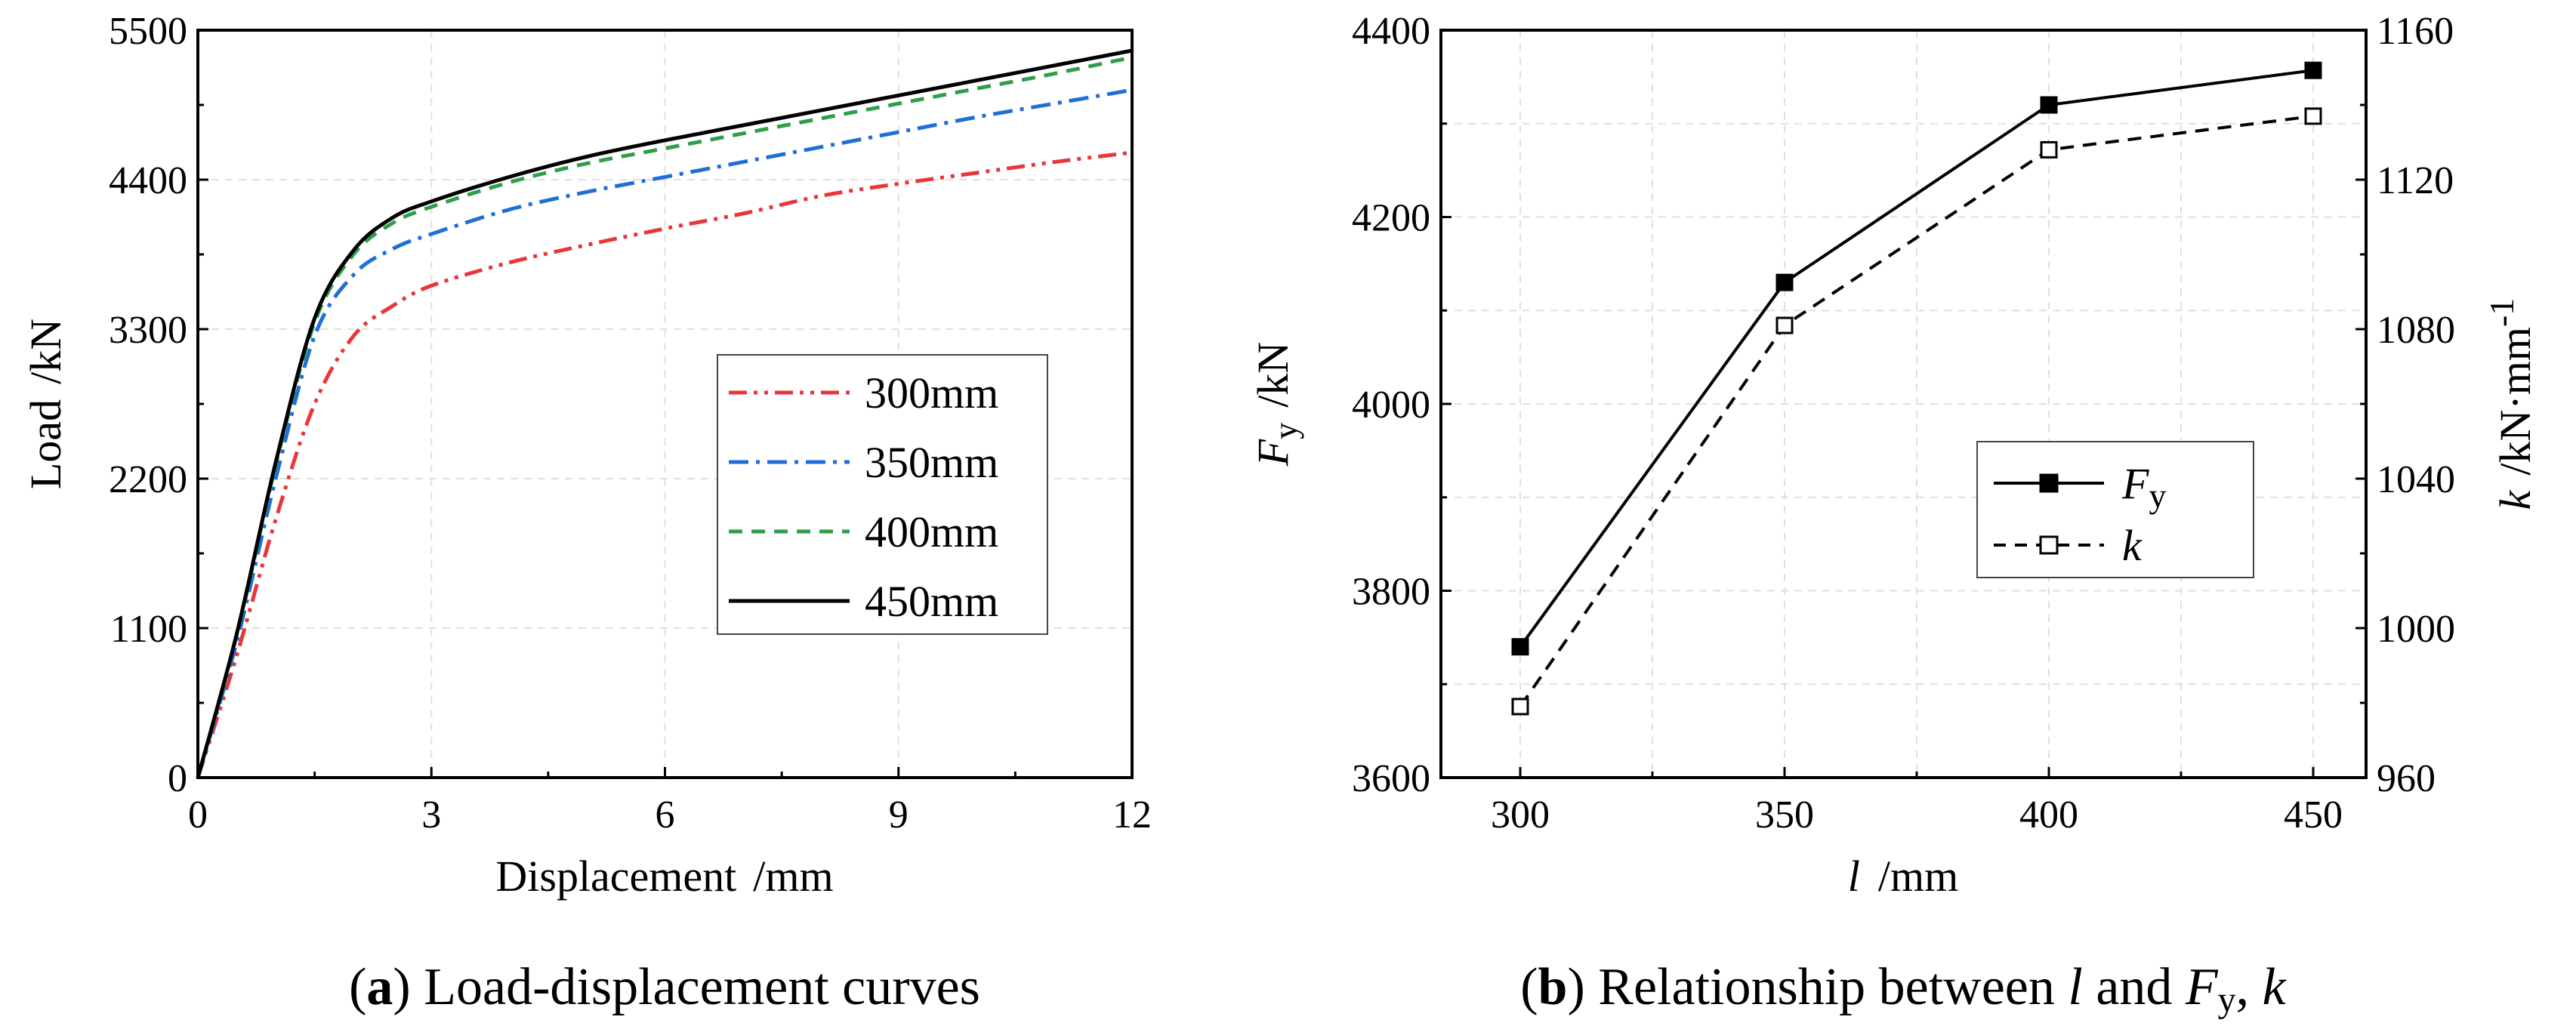 Image resolution: width=2576 pixels, height=1029 pixels. I want to click on y-tick-label: 4000, so click(1391, 405).